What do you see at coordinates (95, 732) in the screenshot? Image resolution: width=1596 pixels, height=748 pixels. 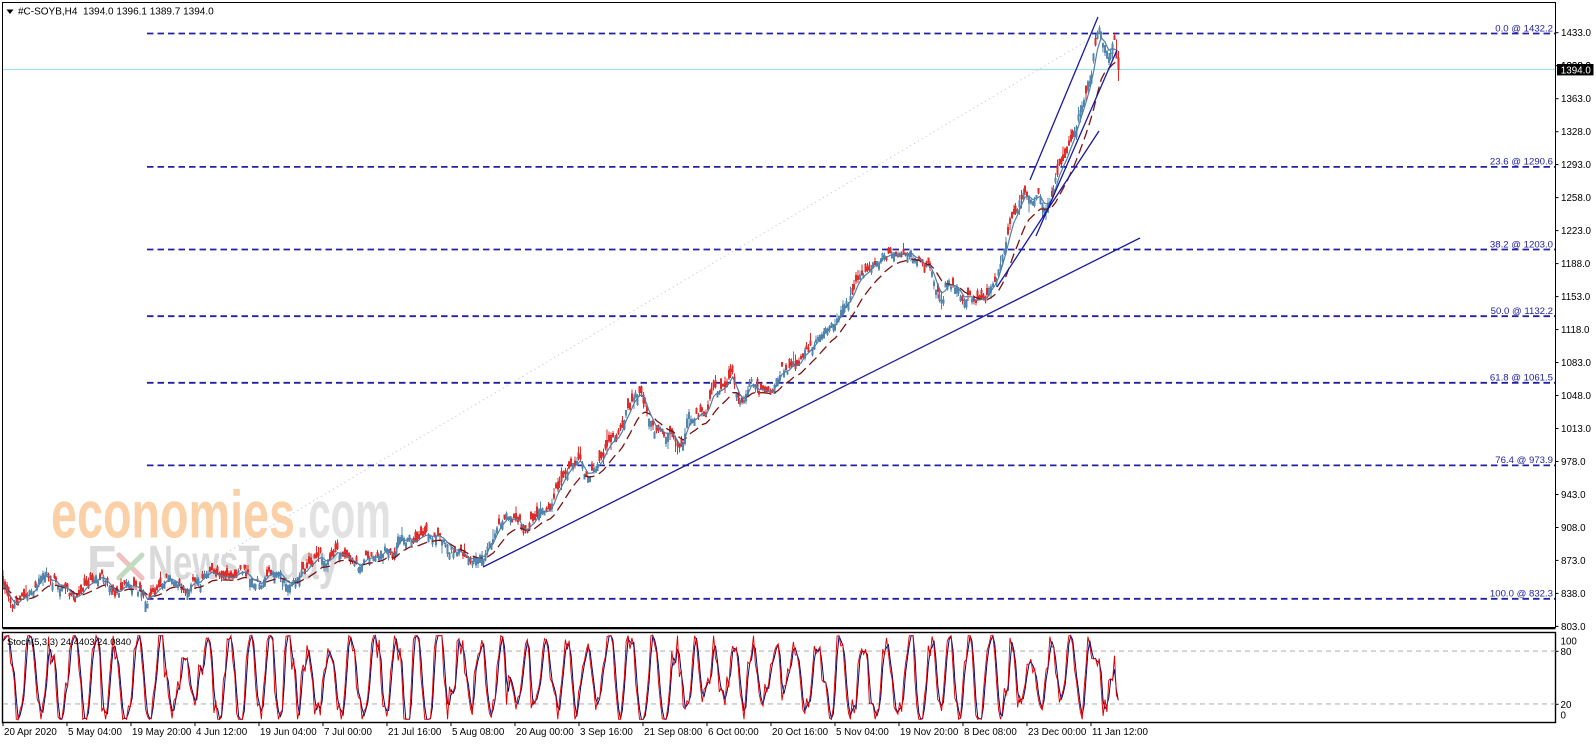 I see `svg-text: 5 May 04:00` at bounding box center [95, 732].